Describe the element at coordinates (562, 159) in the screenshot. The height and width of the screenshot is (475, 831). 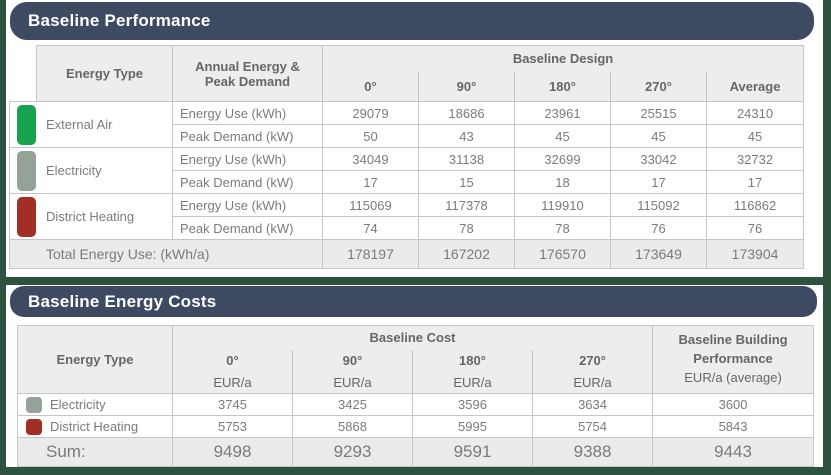
I see `value-cell: 32699` at that location.